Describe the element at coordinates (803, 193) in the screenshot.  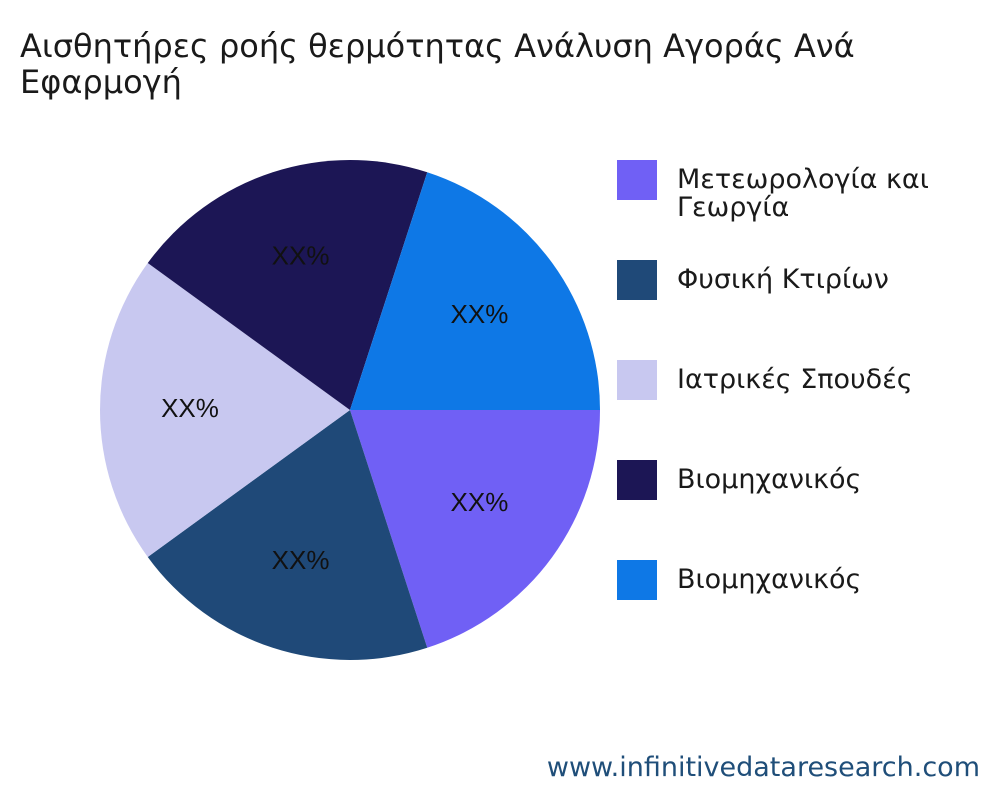
I see `legend-label: Μετεωρολογία και Γεωργία` at that location.